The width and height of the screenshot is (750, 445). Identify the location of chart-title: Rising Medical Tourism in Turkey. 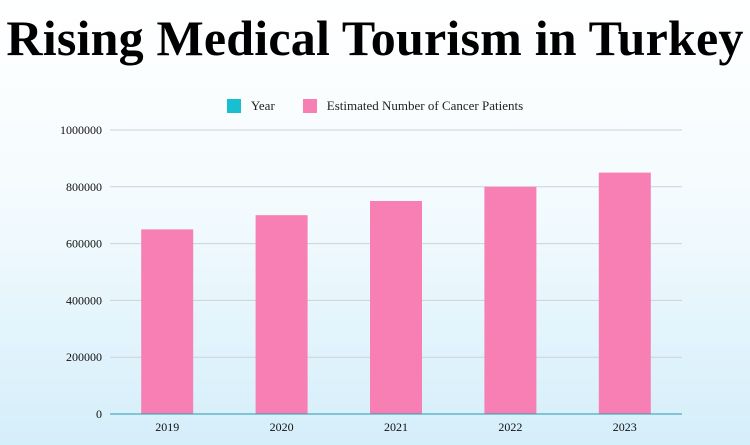
(375, 38).